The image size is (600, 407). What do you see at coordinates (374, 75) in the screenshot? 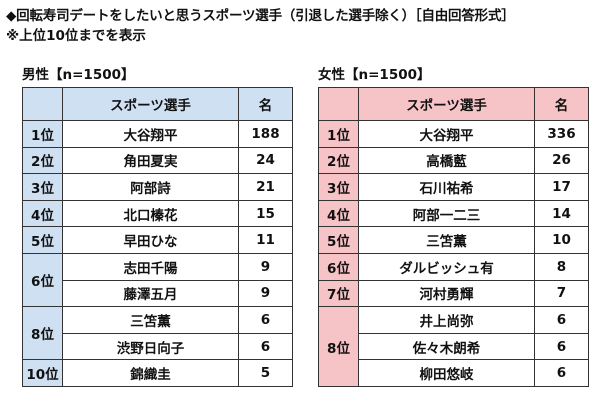
I see `female-section-label: 女性【n=1500】` at bounding box center [374, 75].